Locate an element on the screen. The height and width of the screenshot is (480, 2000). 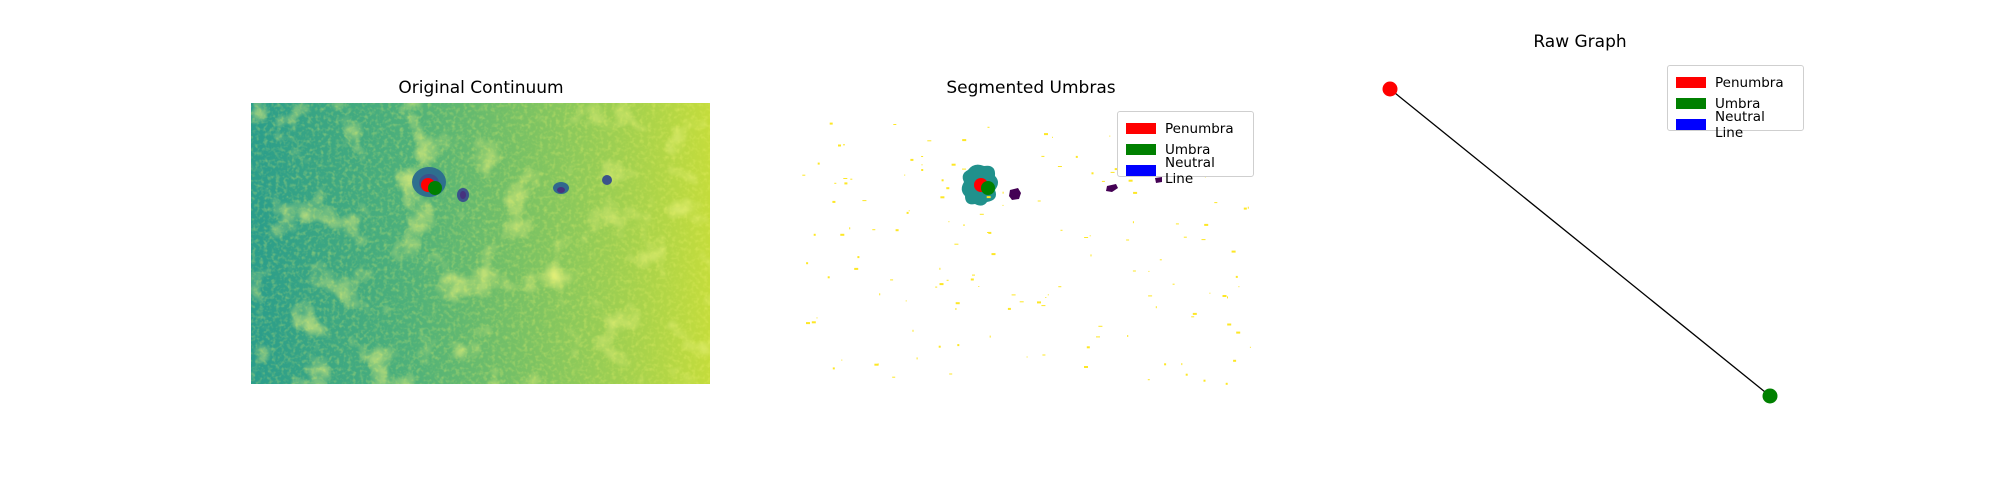
legend-swatch-penumbra is located at coordinates (1691, 82).